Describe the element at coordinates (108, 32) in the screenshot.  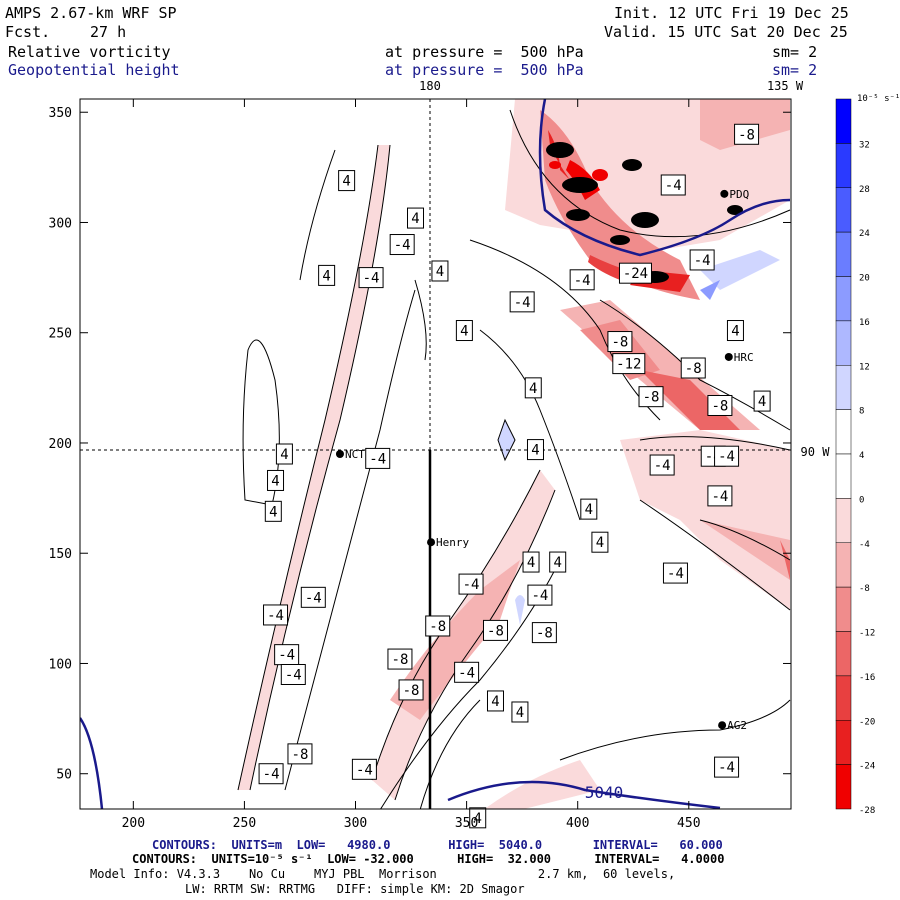
I see `forecast-hour: 27 h` at that location.